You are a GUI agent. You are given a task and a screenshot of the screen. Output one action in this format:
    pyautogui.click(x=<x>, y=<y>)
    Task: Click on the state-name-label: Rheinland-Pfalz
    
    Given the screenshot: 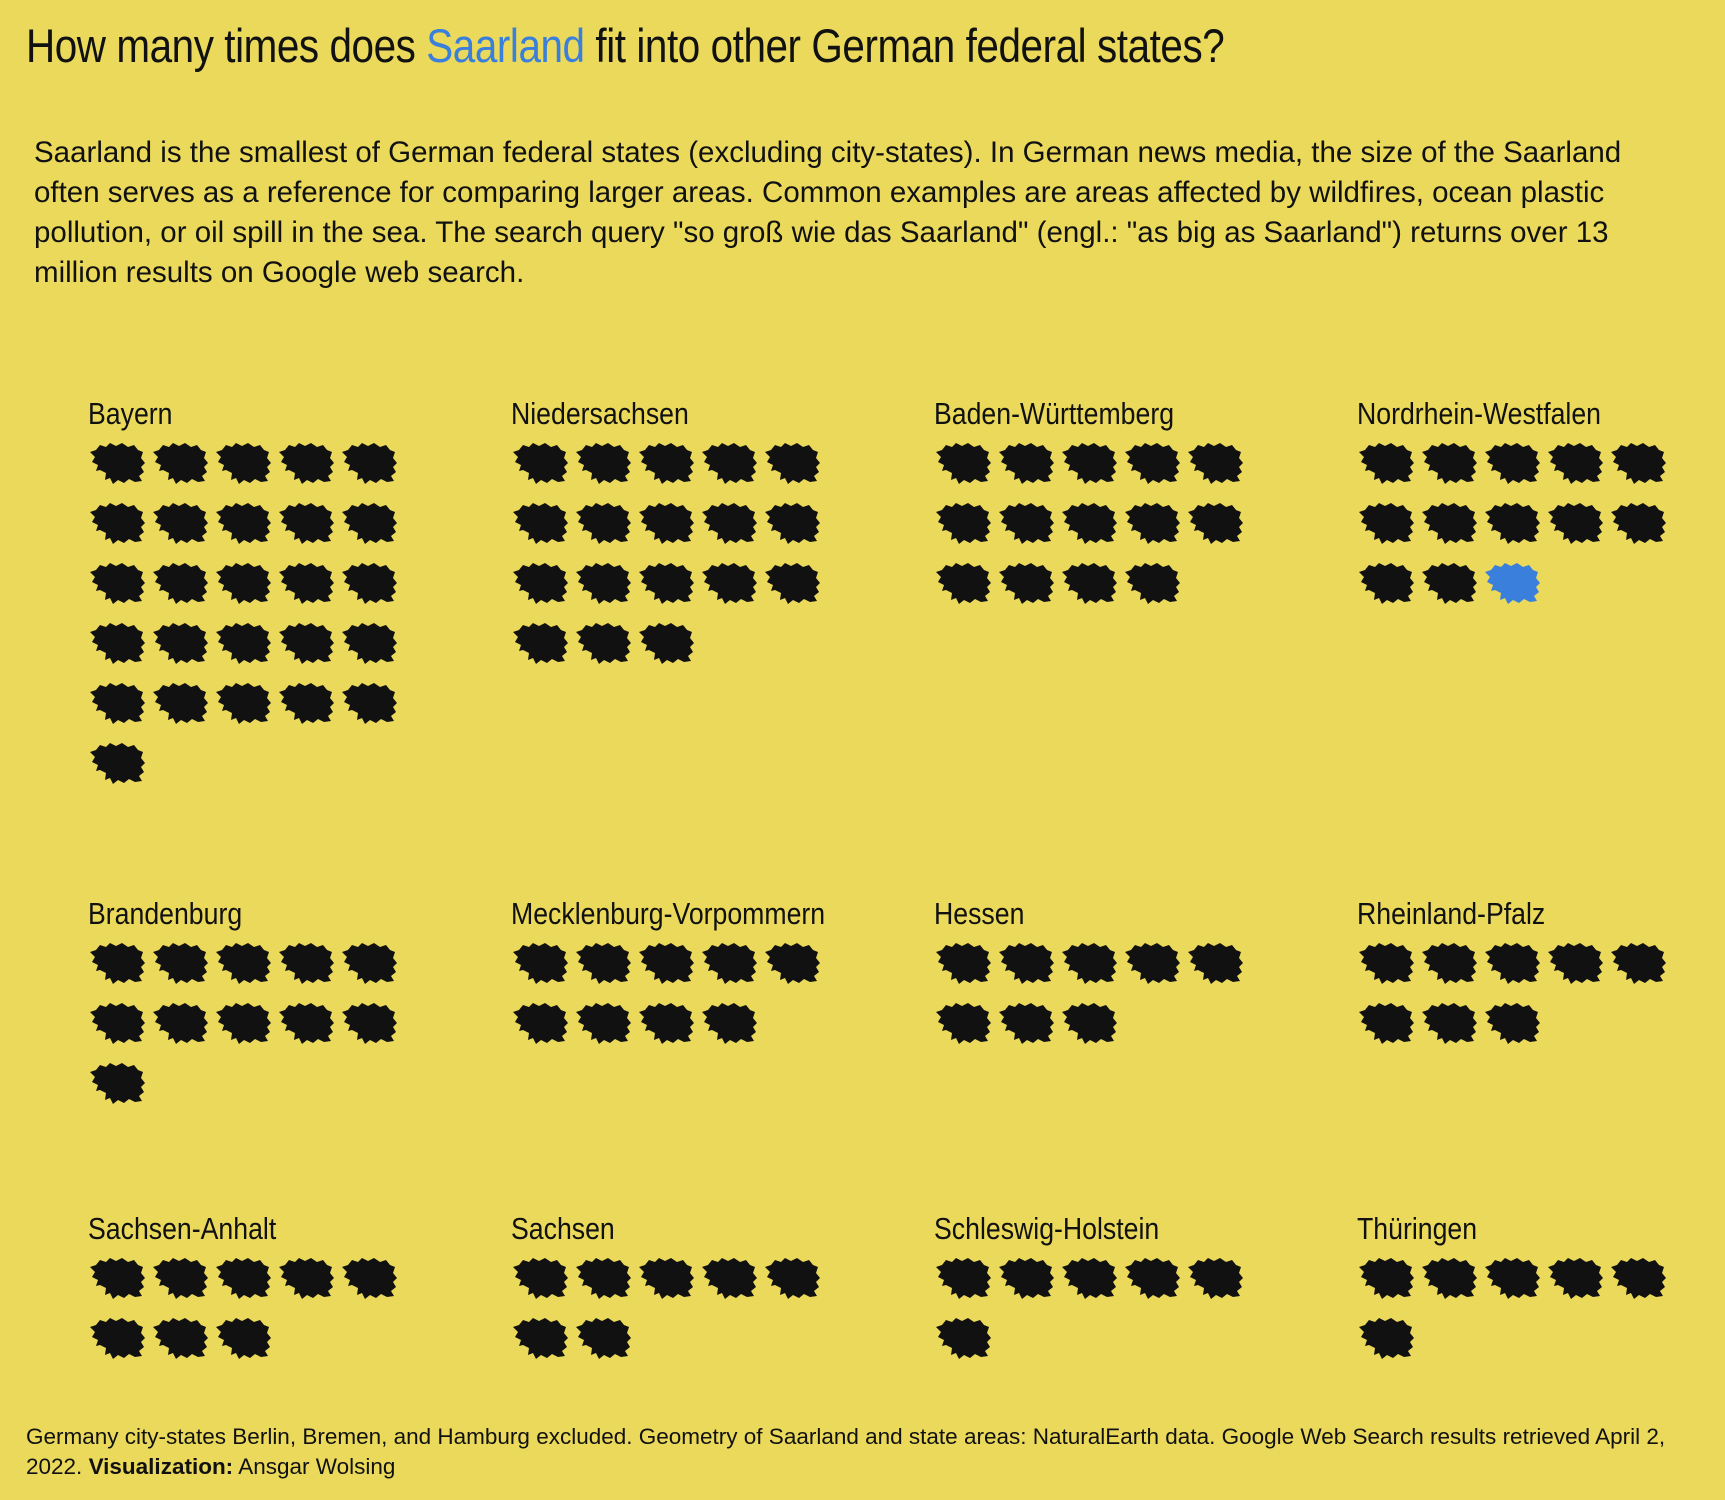 What is the action you would take?
    pyautogui.click(x=1451, y=913)
    